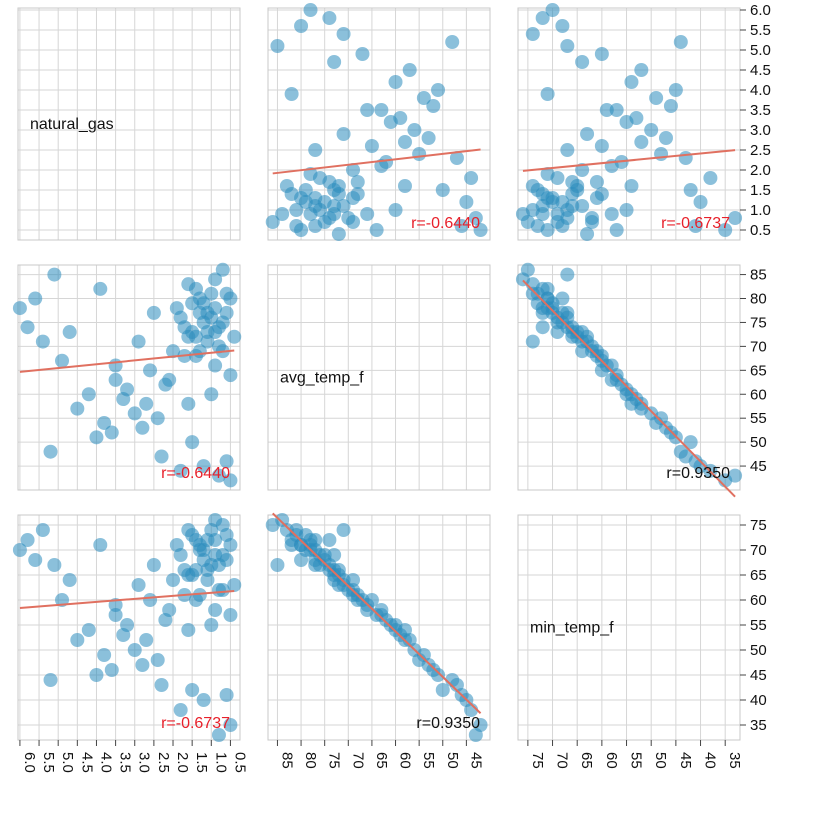 The height and width of the screenshot is (832, 823). I want to click on panel-0-1: r=-0.6440, so click(378, 122).